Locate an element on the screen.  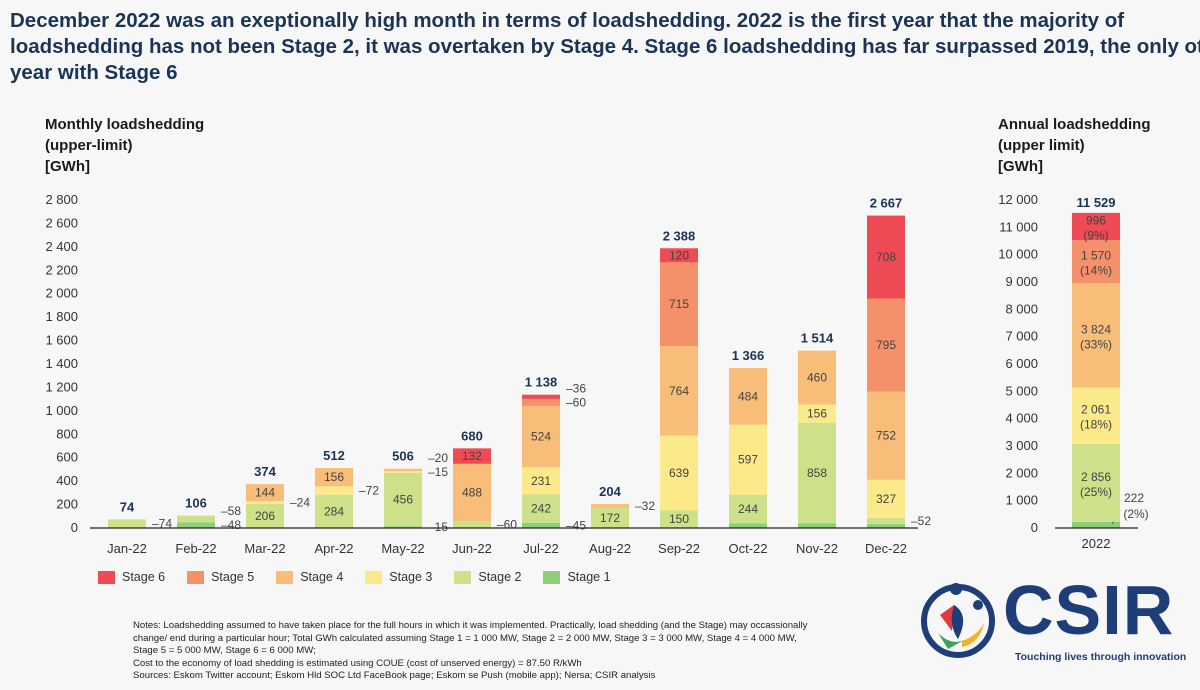
segment-label: –58 is located at coordinates (231, 511).